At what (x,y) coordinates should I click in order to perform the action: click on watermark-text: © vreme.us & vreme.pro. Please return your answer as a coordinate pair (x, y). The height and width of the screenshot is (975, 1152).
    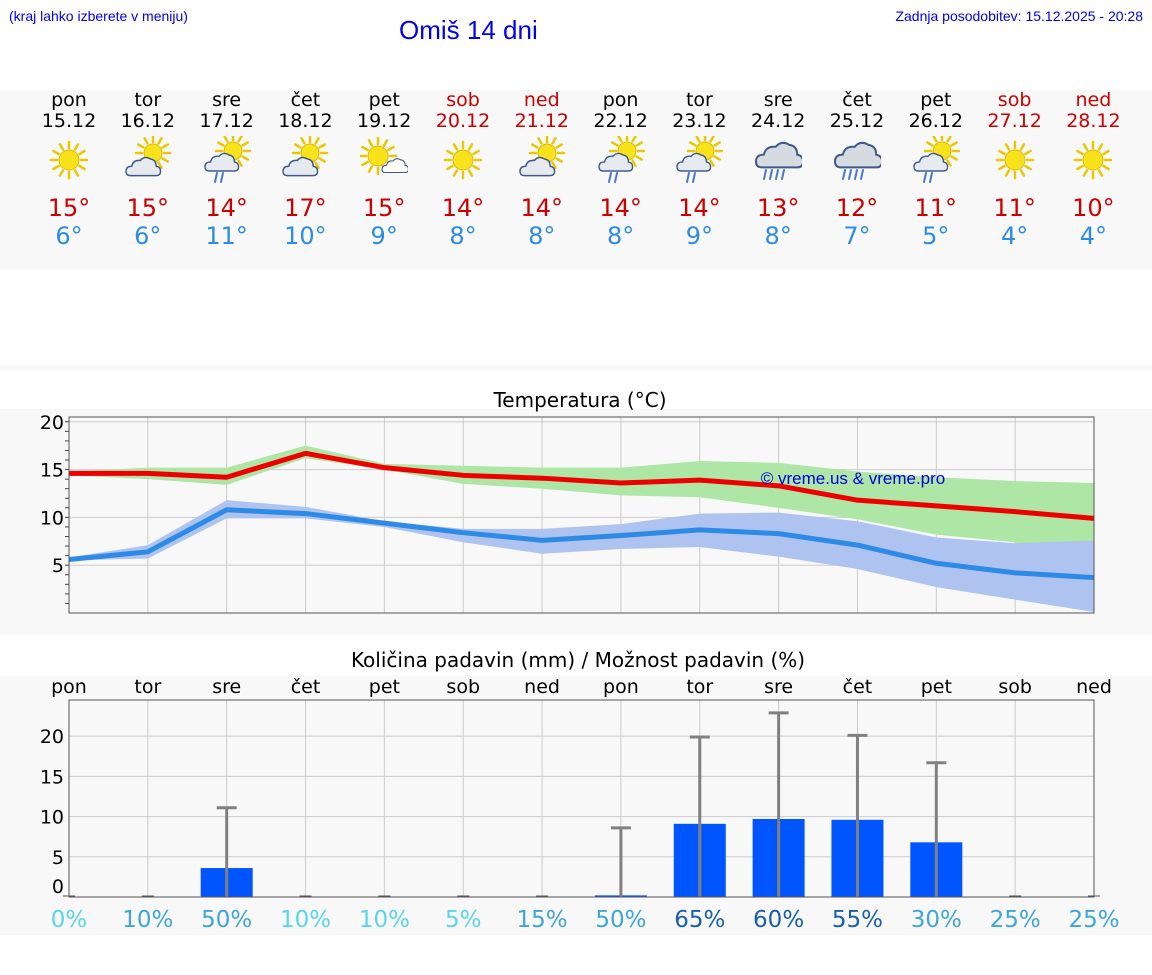
    Looking at the image, I should click on (853, 478).